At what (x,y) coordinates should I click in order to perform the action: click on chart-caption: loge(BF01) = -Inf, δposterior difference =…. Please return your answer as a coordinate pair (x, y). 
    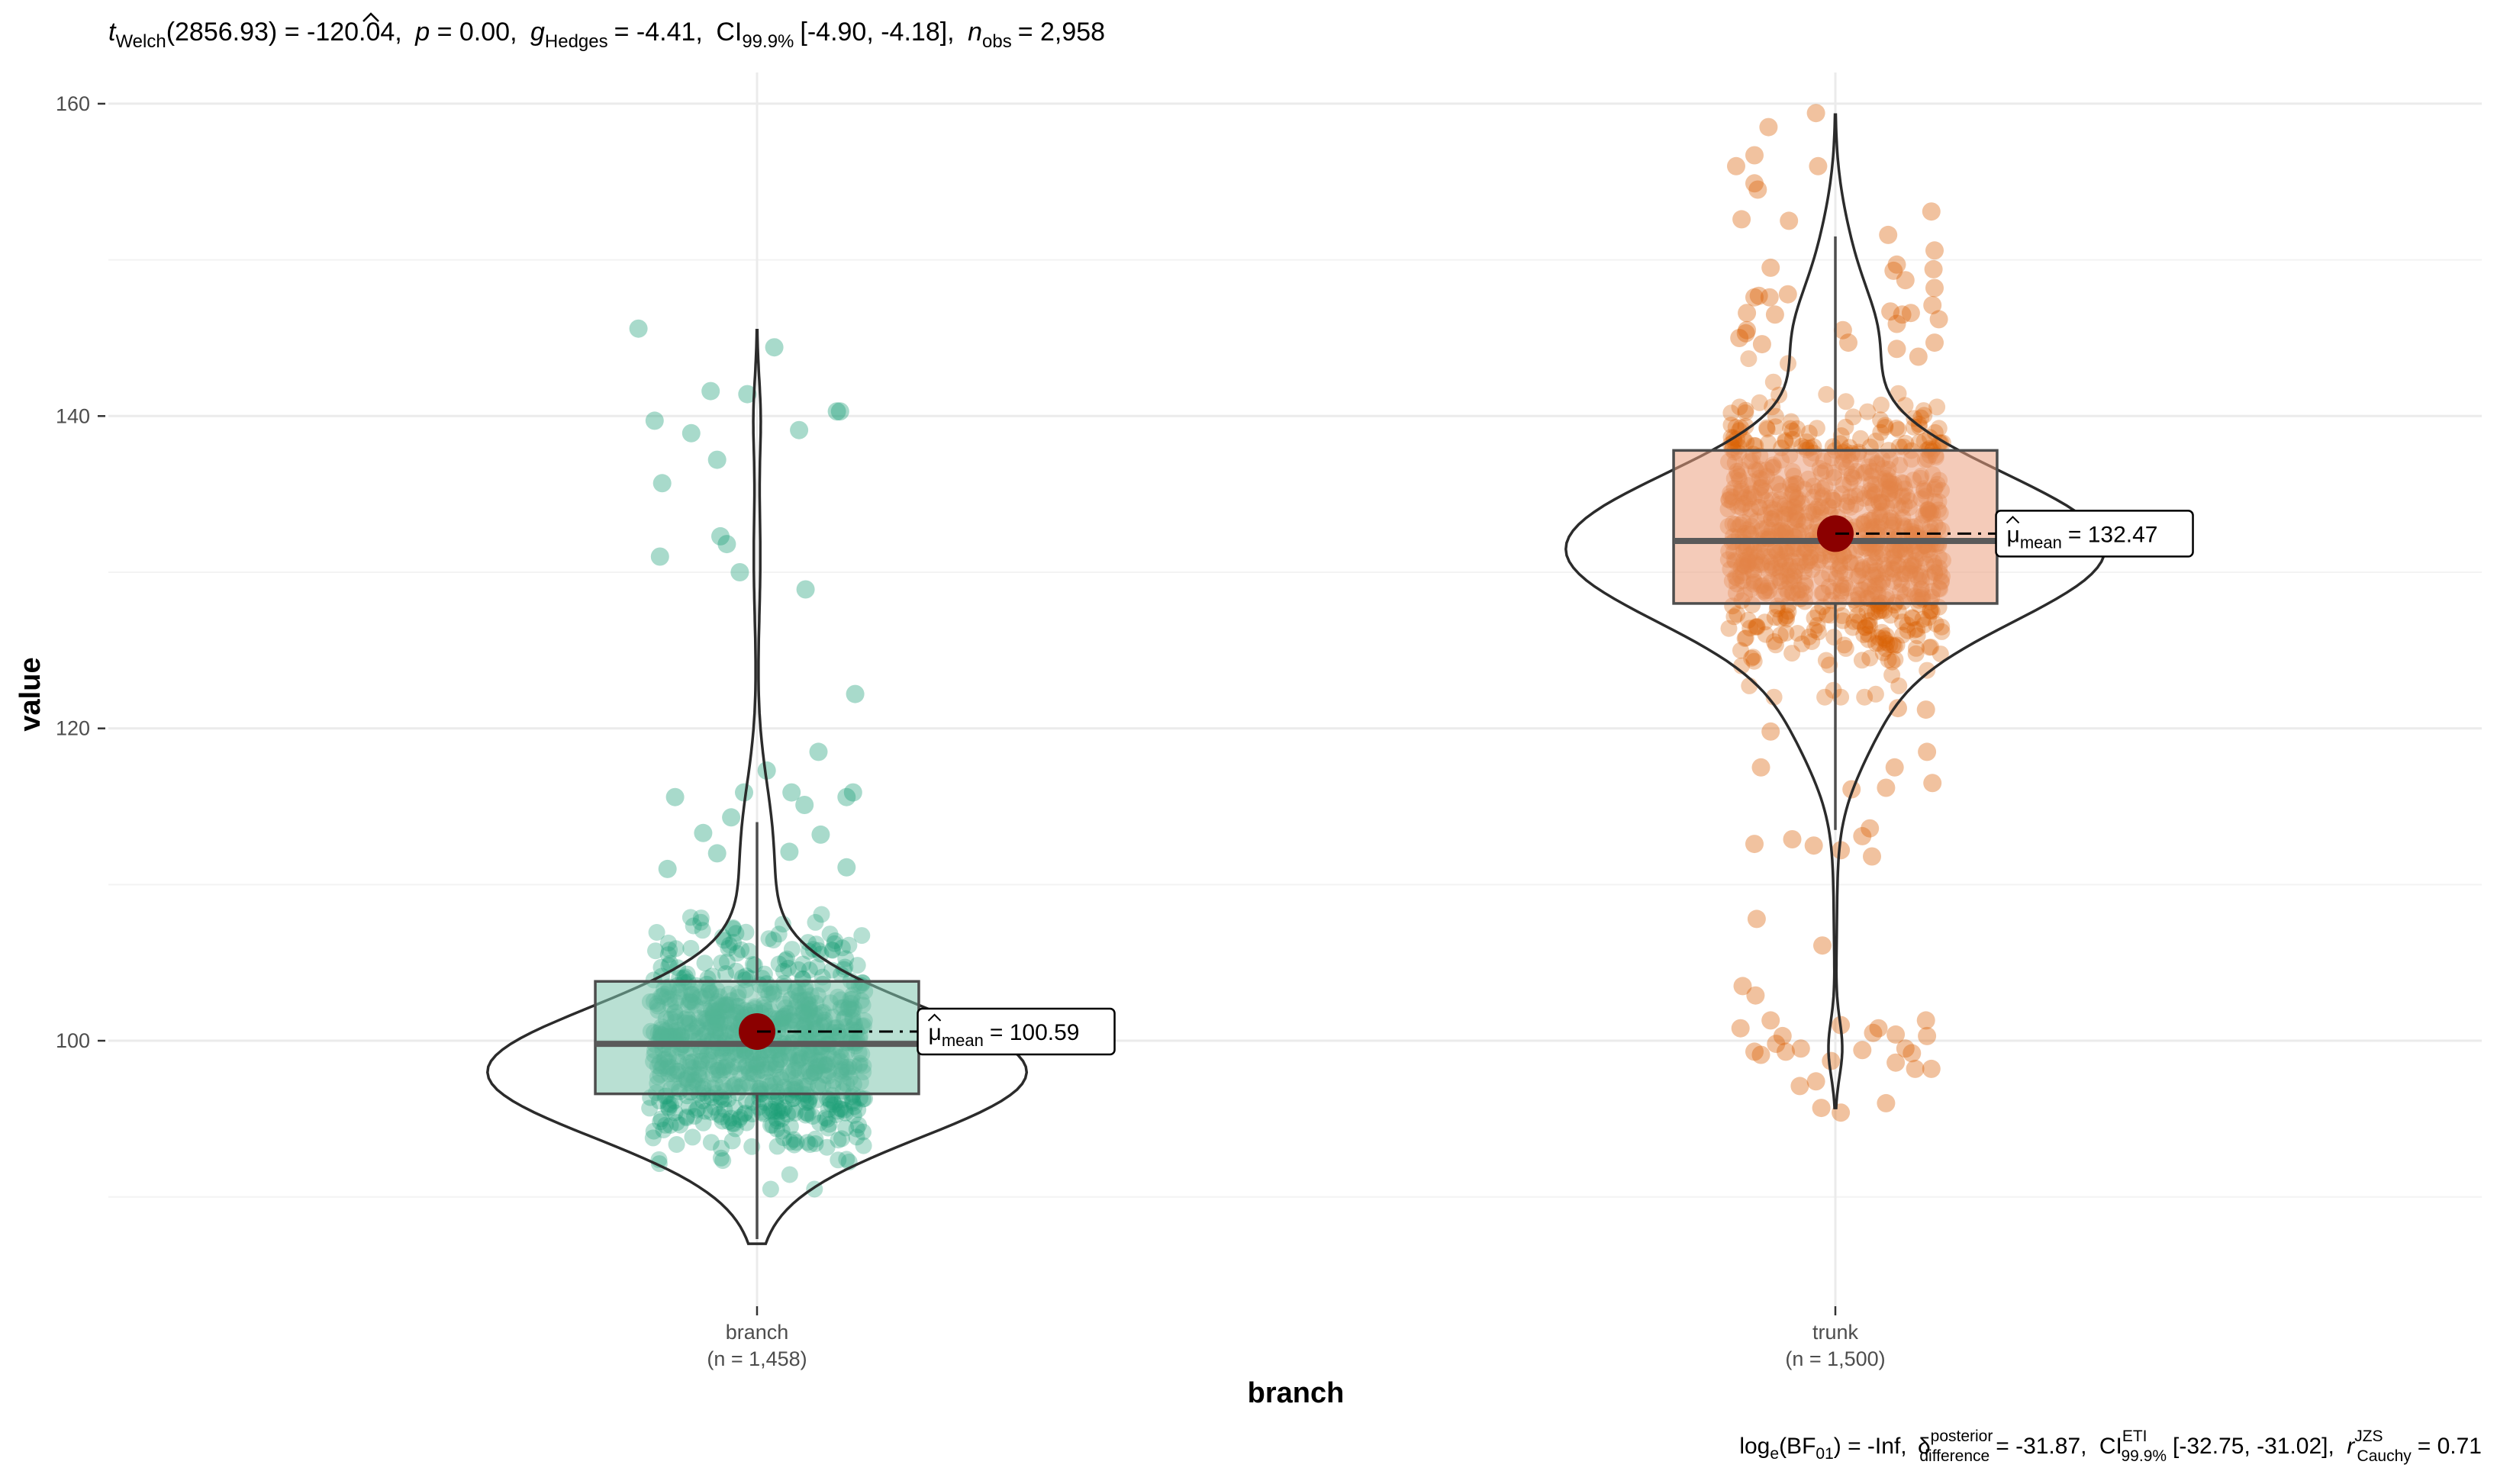
    Looking at the image, I should click on (2110, 1446).